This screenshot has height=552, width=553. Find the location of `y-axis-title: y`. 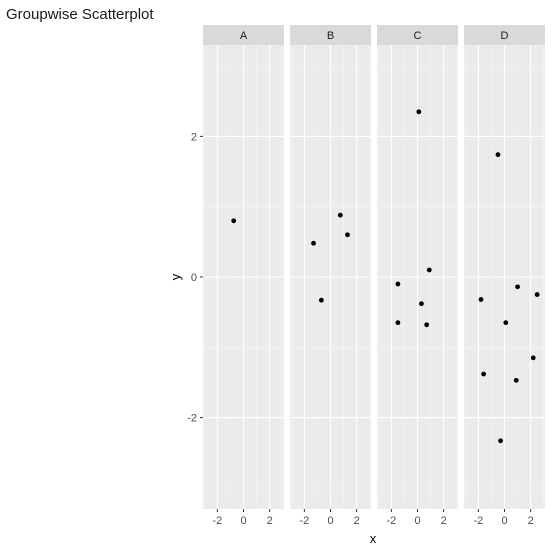

y-axis-title: y is located at coordinates (175, 276).